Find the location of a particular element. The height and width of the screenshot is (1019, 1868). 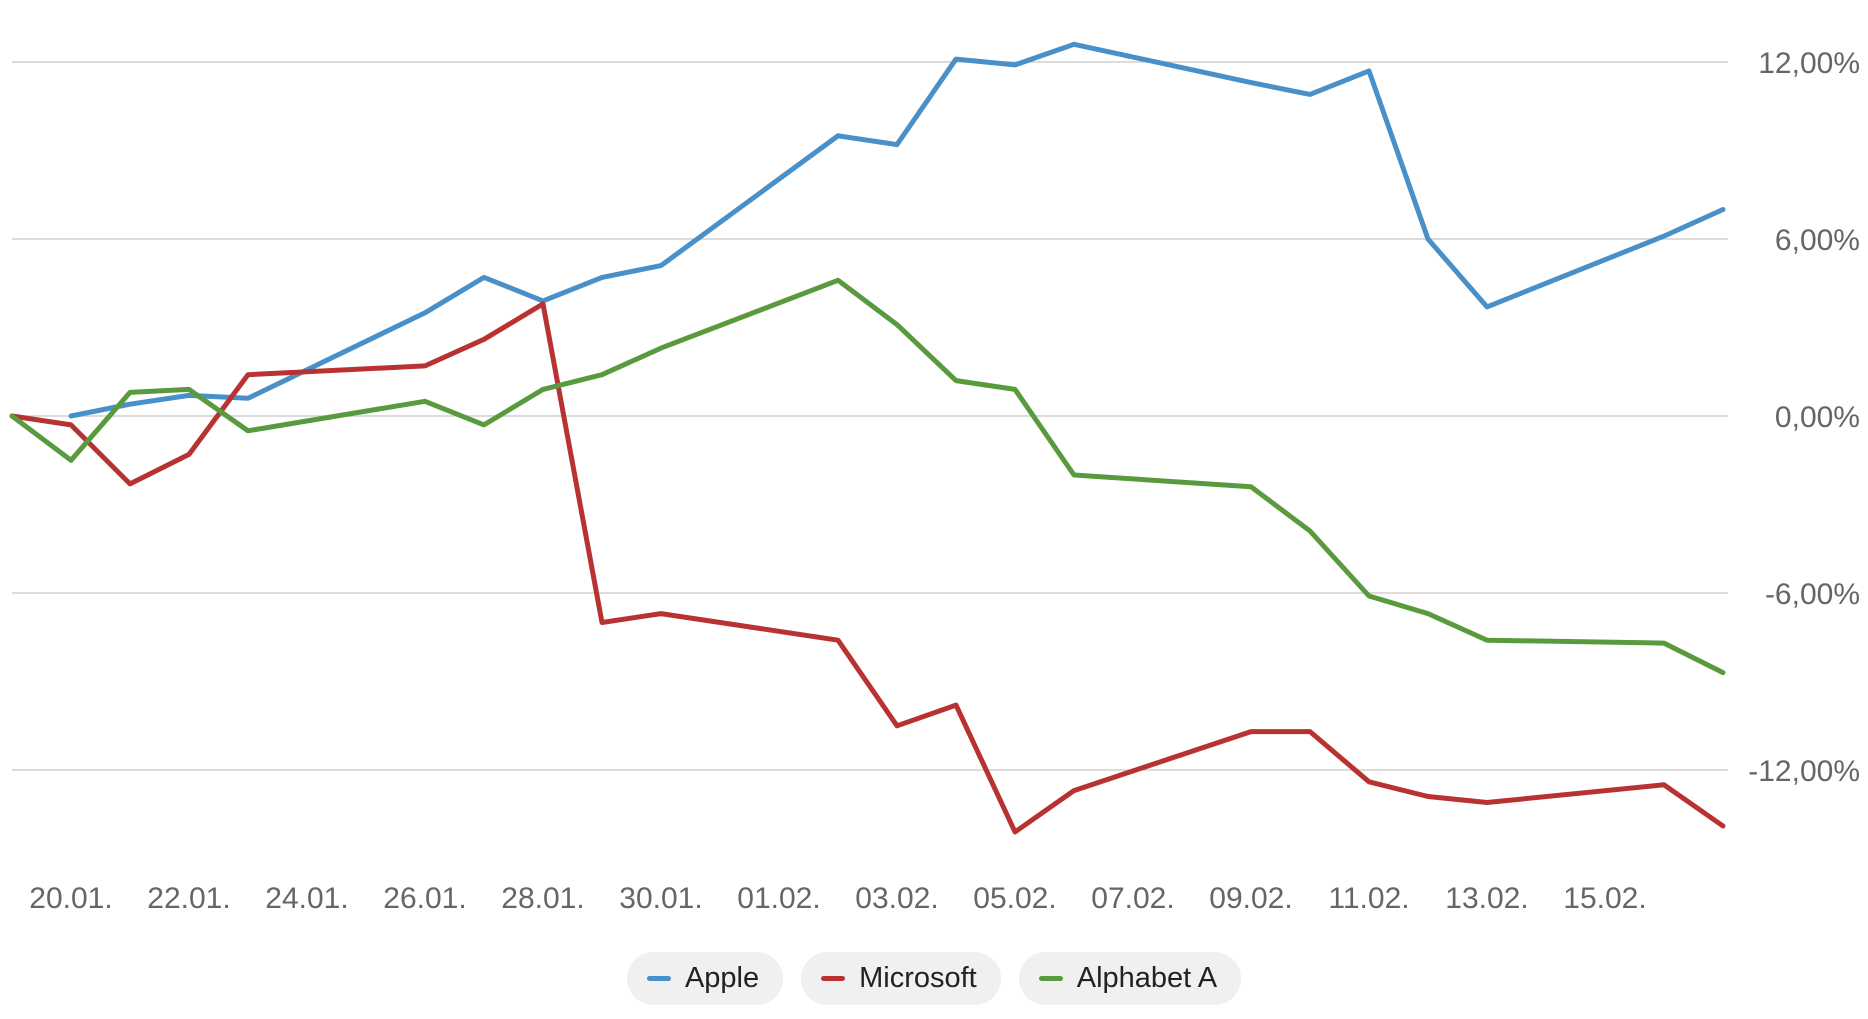

legend: Apple Microsoft Alphabet A is located at coordinates (934, 978).